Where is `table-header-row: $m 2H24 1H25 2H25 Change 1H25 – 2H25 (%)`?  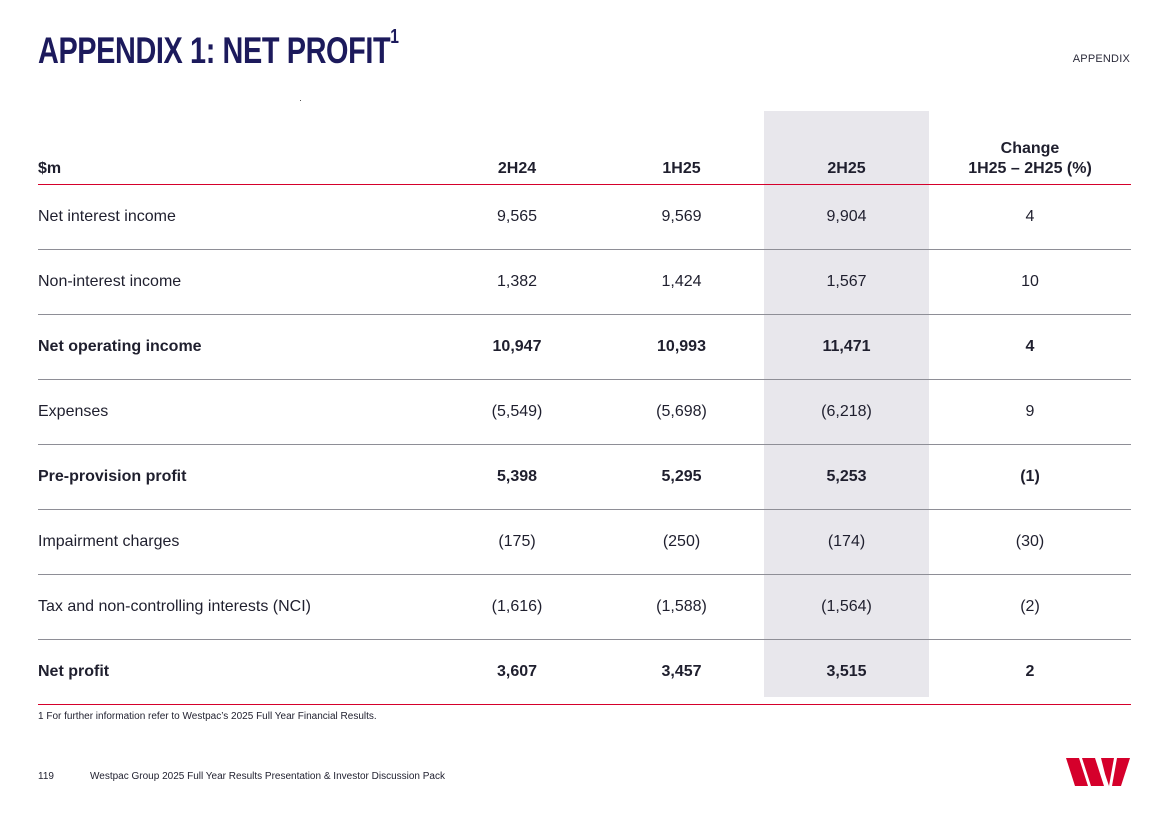
table-header-row: $m 2H24 1H25 2H25 Change 1H25 – 2H25 (%) is located at coordinates (584, 148).